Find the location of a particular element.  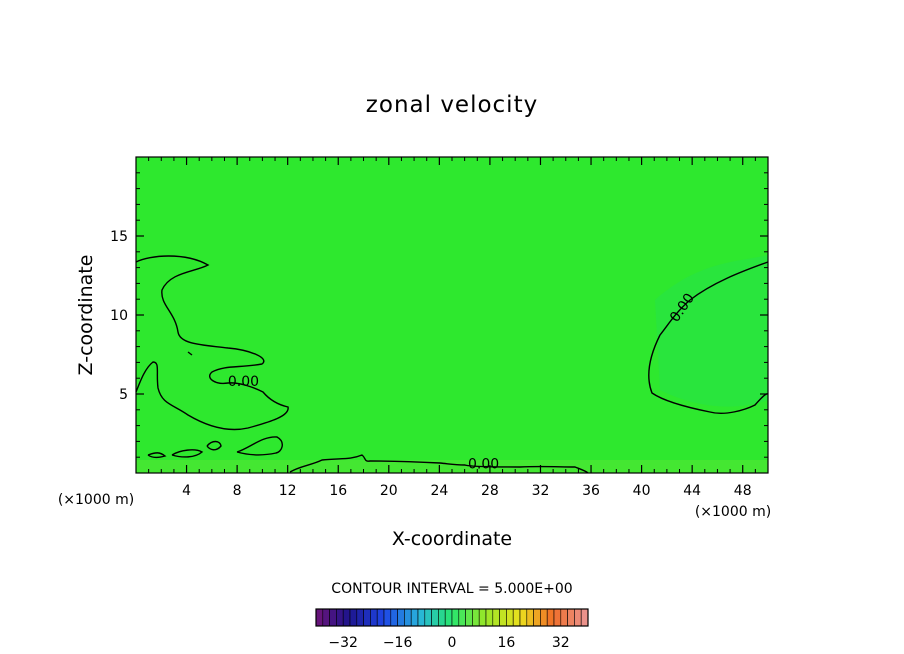

colorbar-tick-label: 16 is located at coordinates (506, 643).